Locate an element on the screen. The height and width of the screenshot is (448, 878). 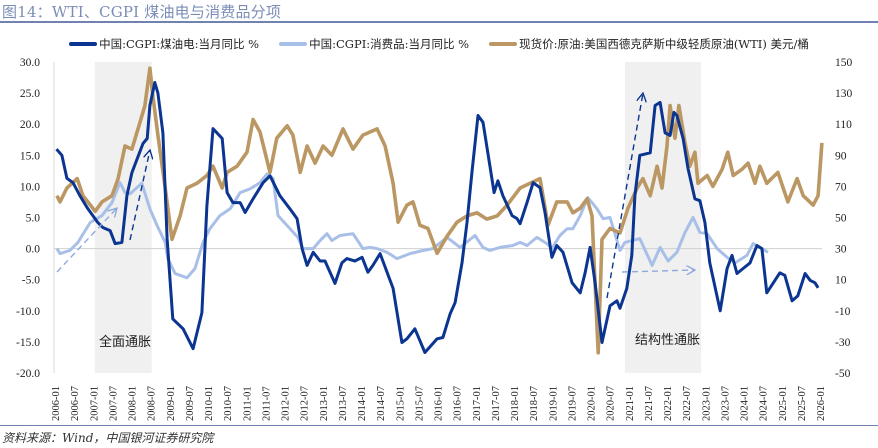
x-axis-tick-label: 2015-01 is located at coordinates (400, 403).